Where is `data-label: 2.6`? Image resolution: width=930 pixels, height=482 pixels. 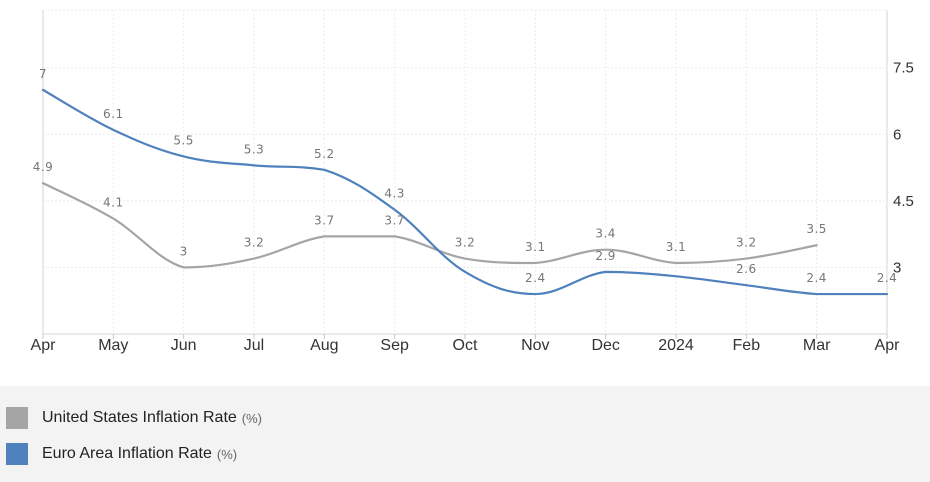
data-label: 2.6 is located at coordinates (746, 269).